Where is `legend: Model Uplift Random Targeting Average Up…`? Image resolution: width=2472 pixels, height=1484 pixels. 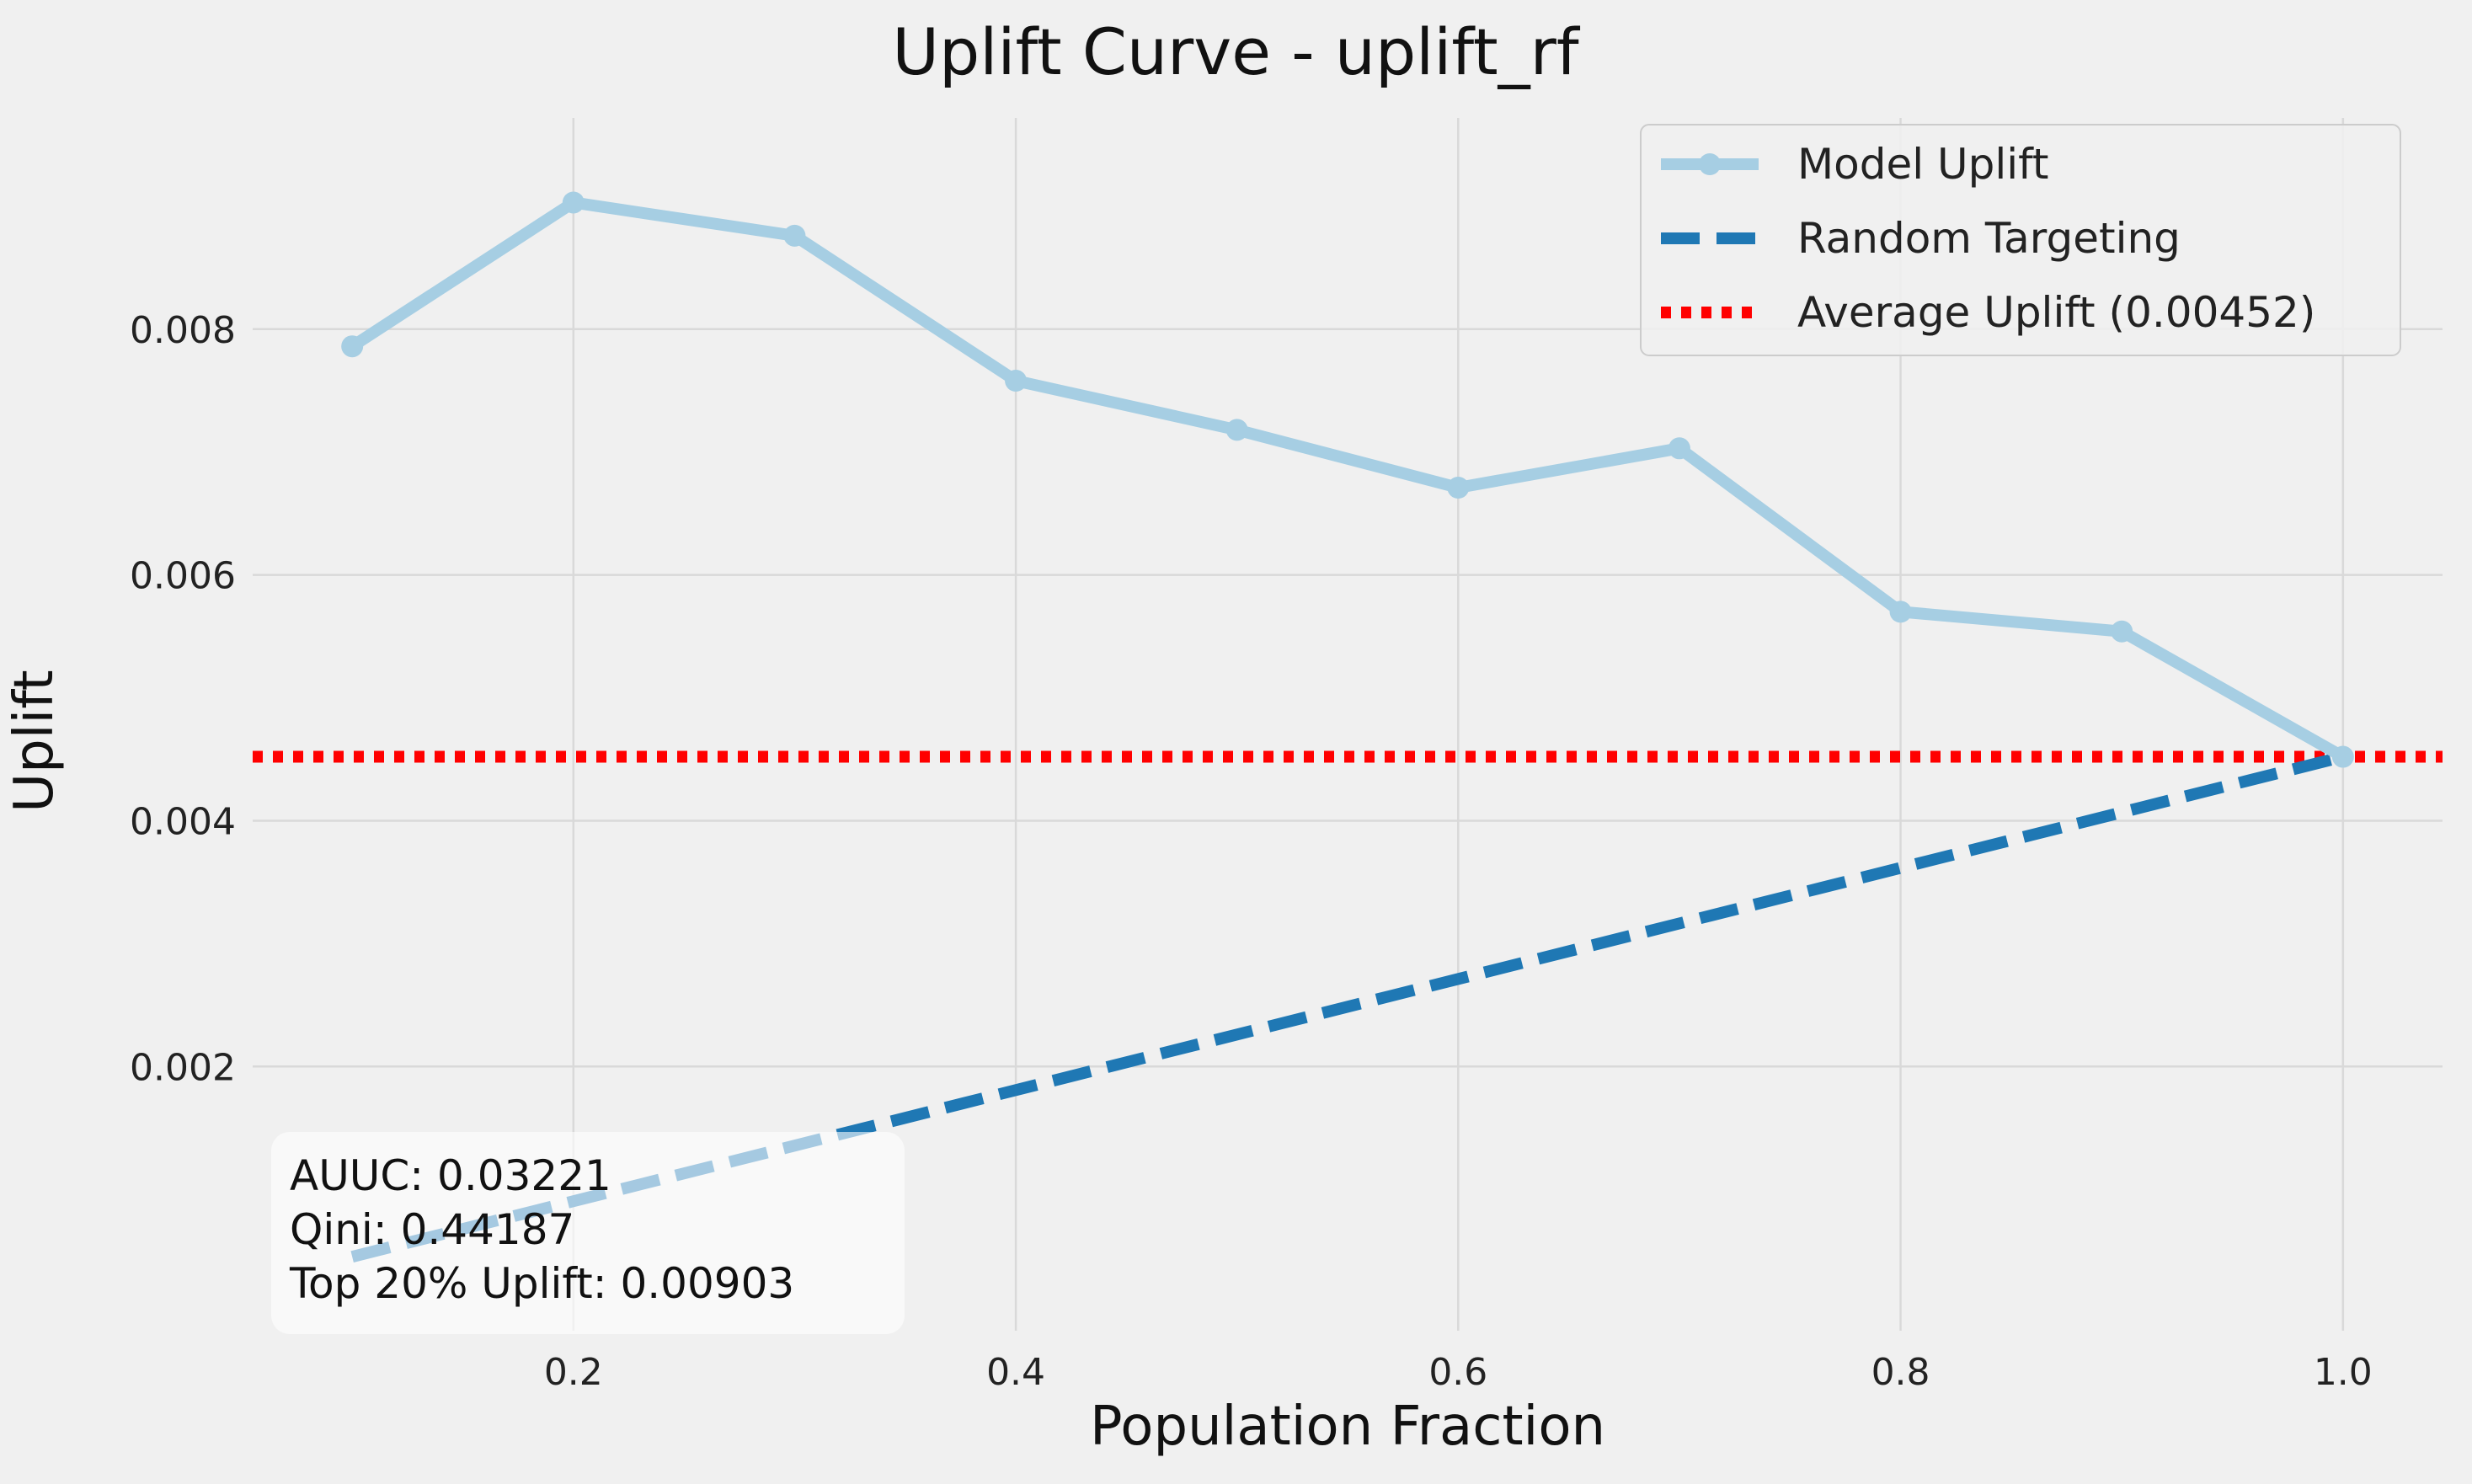
legend: Model Uplift Random Targeting Average Up… is located at coordinates (2021, 240).